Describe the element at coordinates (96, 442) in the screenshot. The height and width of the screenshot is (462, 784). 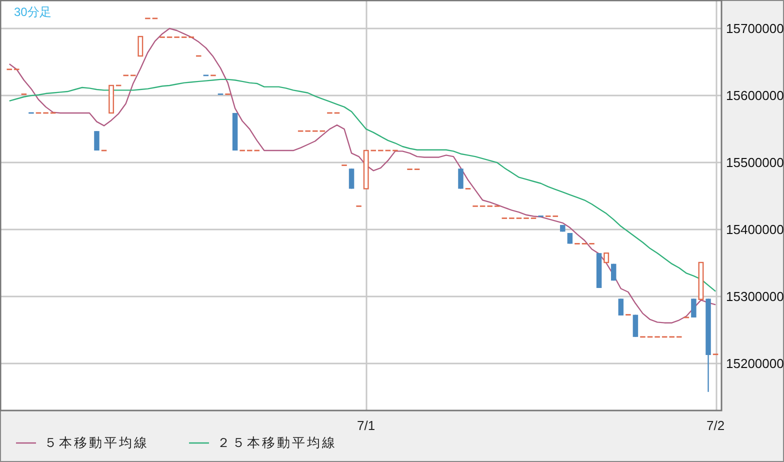
I see `legend-label: ５本移動平均線` at that location.